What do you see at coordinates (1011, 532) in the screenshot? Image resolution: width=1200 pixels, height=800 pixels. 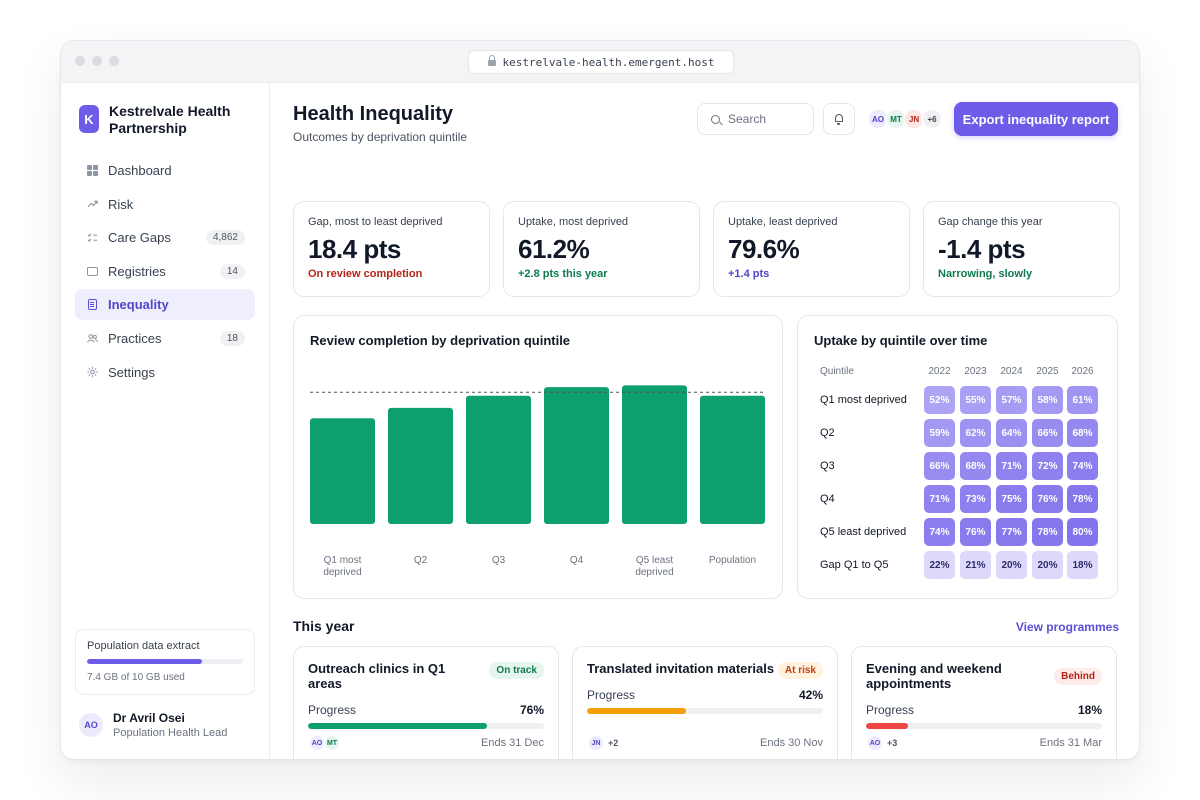 I see `heatmap-cell: 77%` at bounding box center [1011, 532].